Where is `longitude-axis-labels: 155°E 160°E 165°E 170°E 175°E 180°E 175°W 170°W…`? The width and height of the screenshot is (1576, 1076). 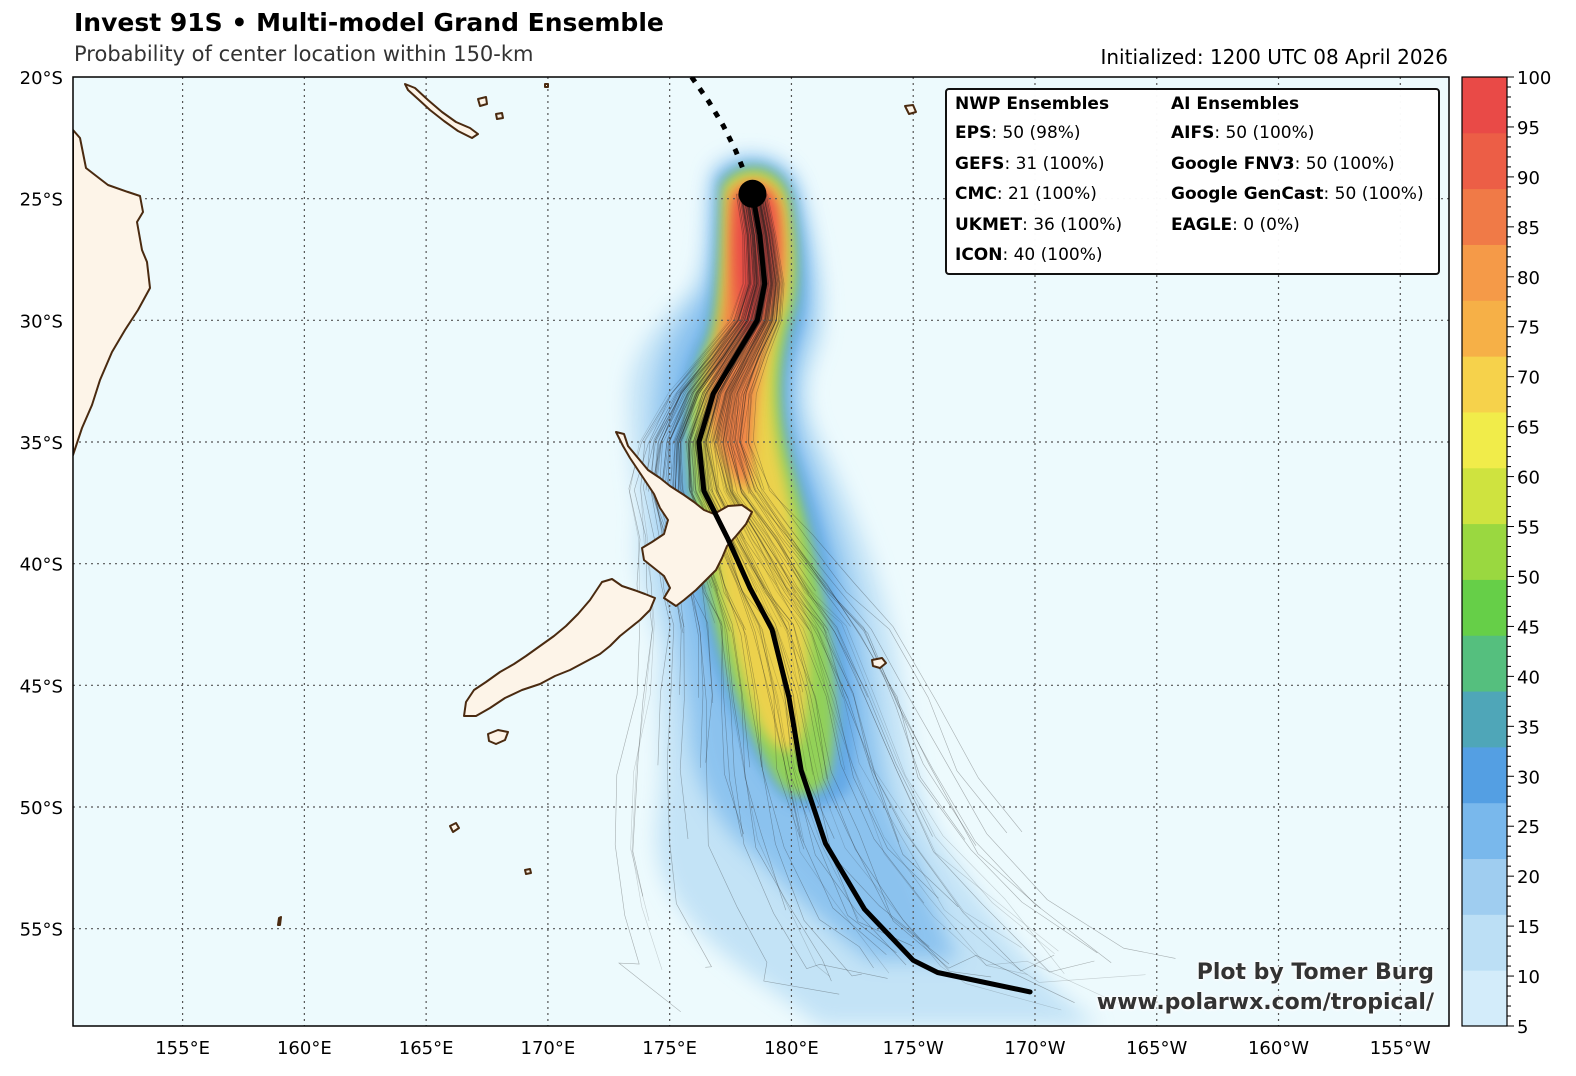
longitude-axis-labels: 155°E 160°E 165°E 170°E 175°E 180°E 175°W 170°W… is located at coordinates (793, 1048).